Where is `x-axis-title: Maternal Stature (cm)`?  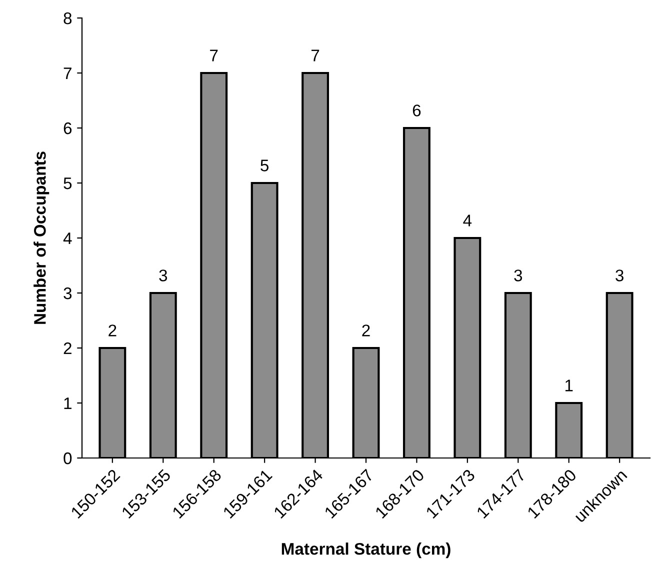 x-axis-title: Maternal Stature (cm) is located at coordinates (366, 550).